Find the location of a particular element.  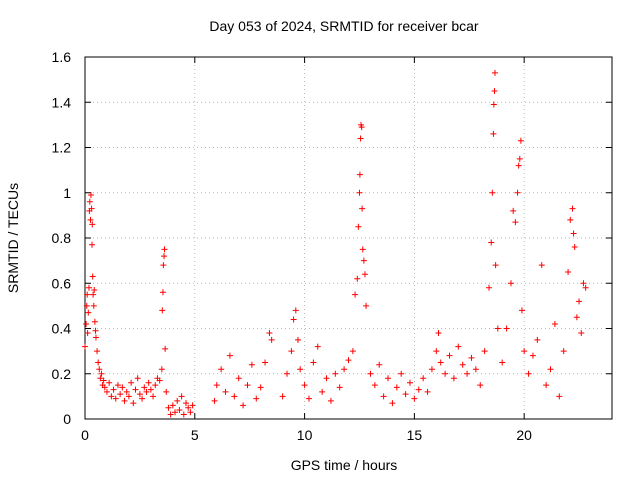

y-tick-label: 0 is located at coordinates (67, 419).